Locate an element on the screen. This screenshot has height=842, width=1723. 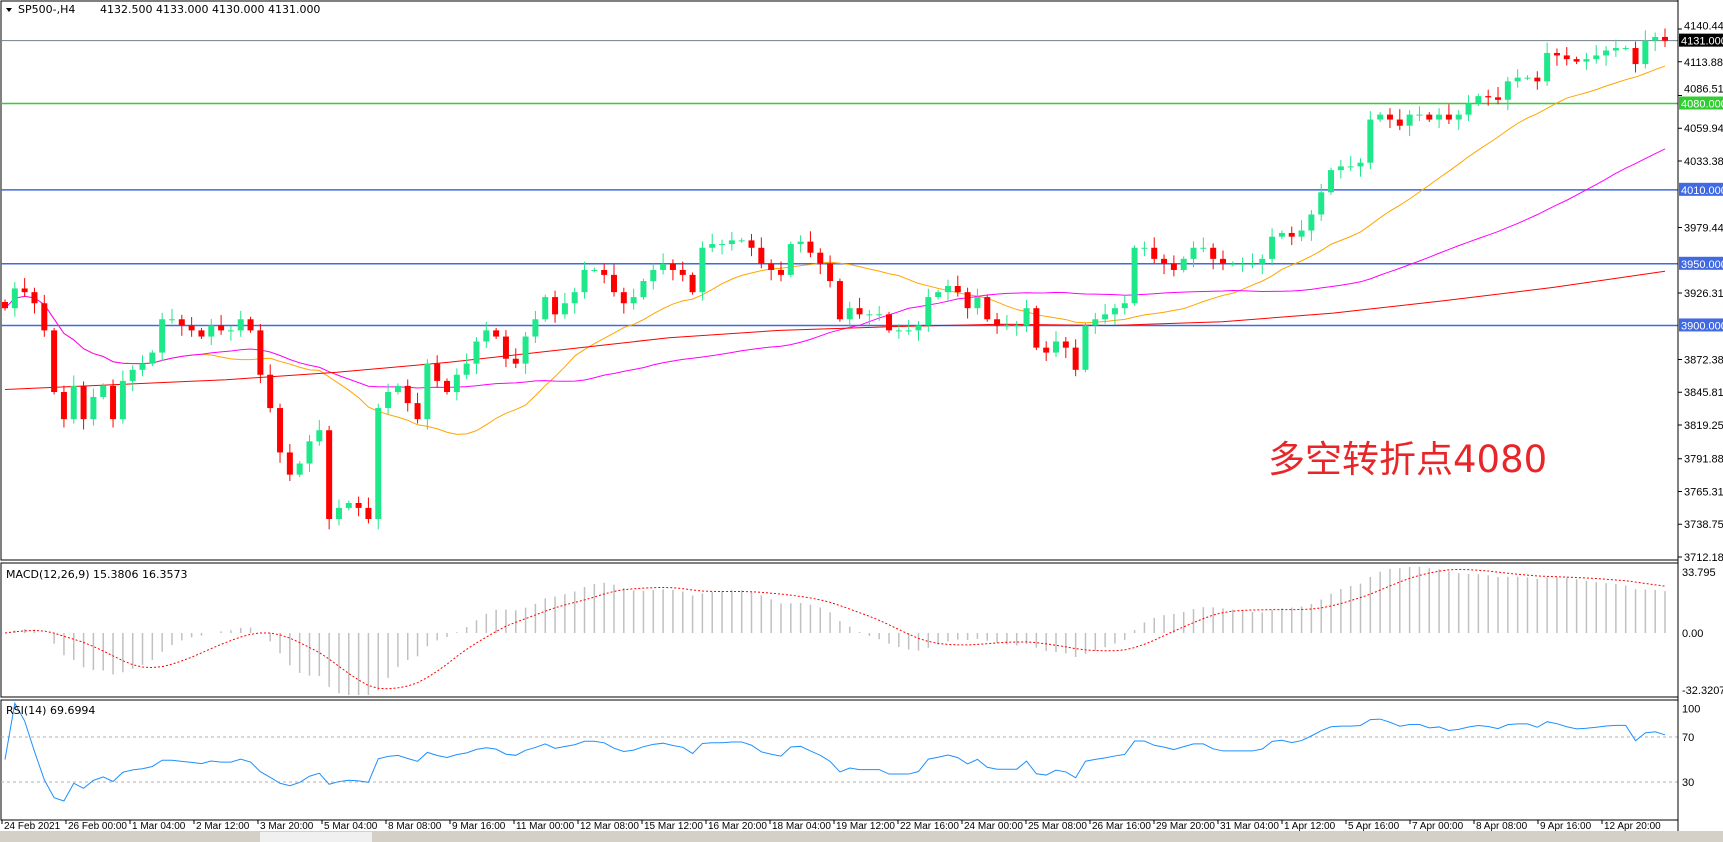
collapse-triangle-icon is located at coordinates (9, 10).